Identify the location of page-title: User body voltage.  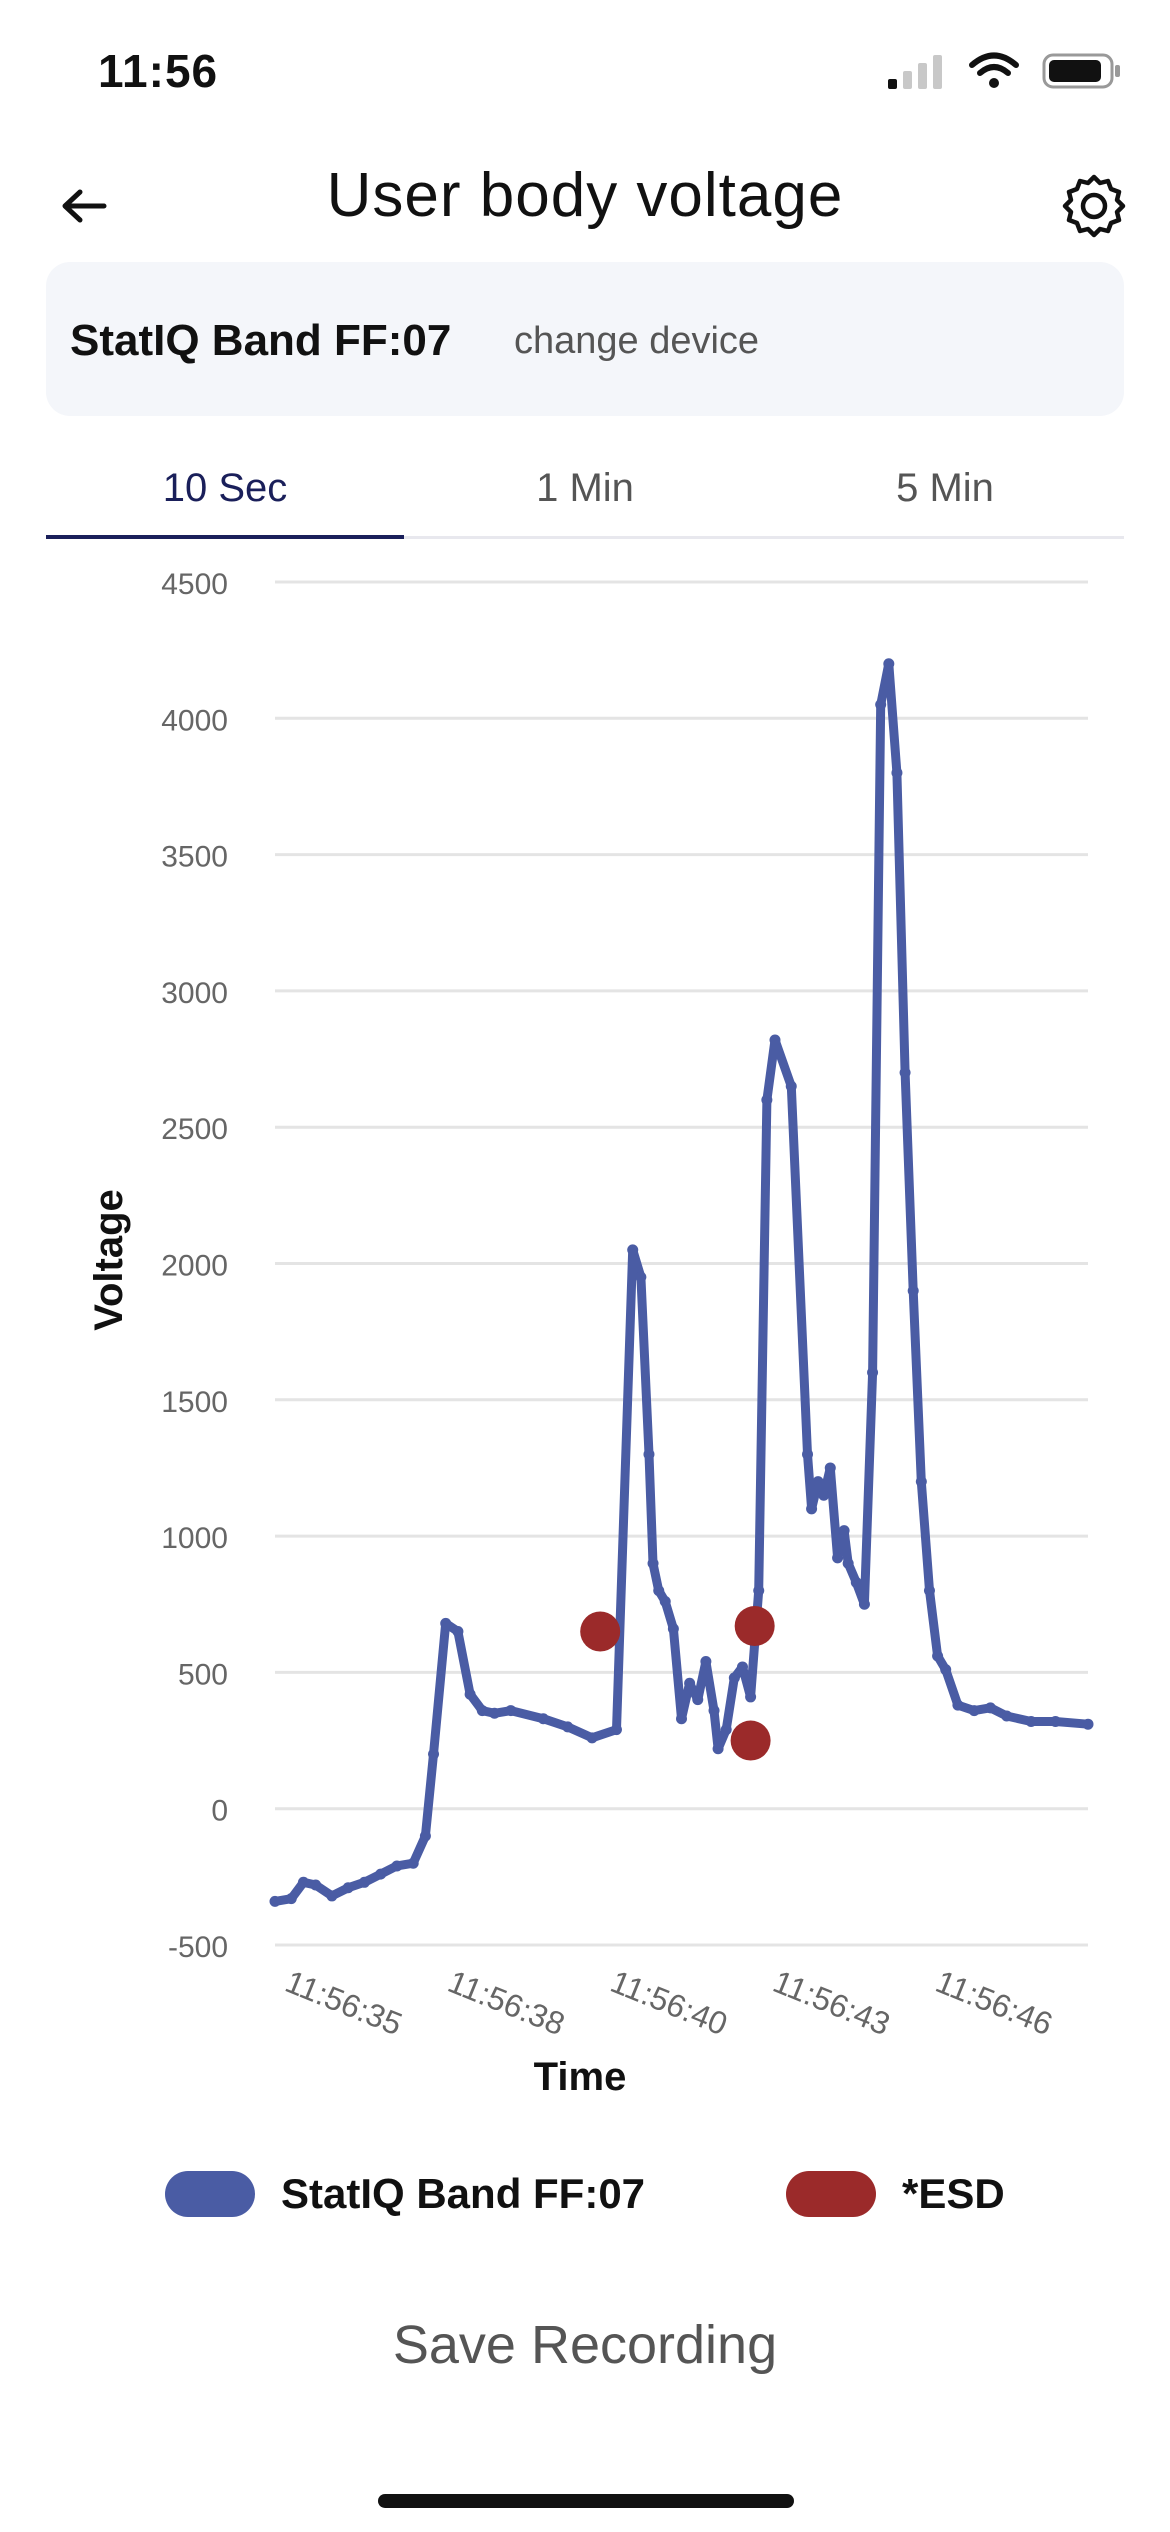
(585, 195).